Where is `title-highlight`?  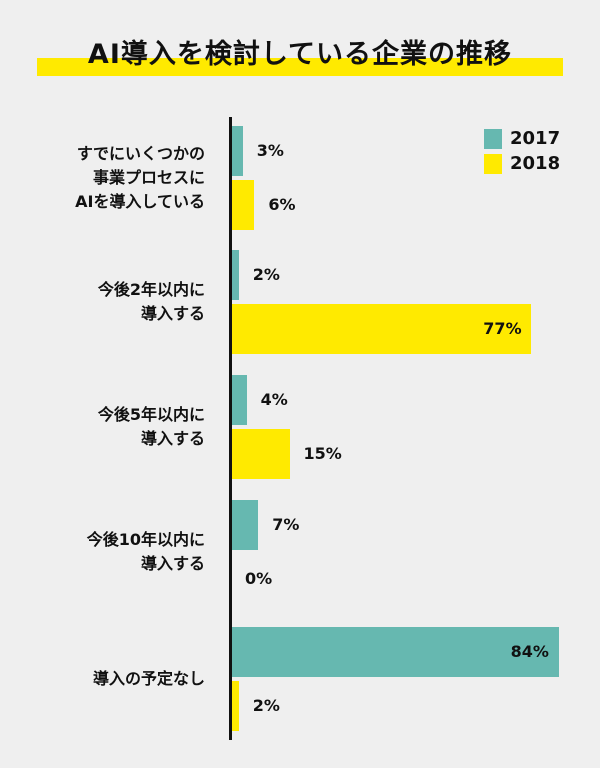 title-highlight is located at coordinates (300, 67).